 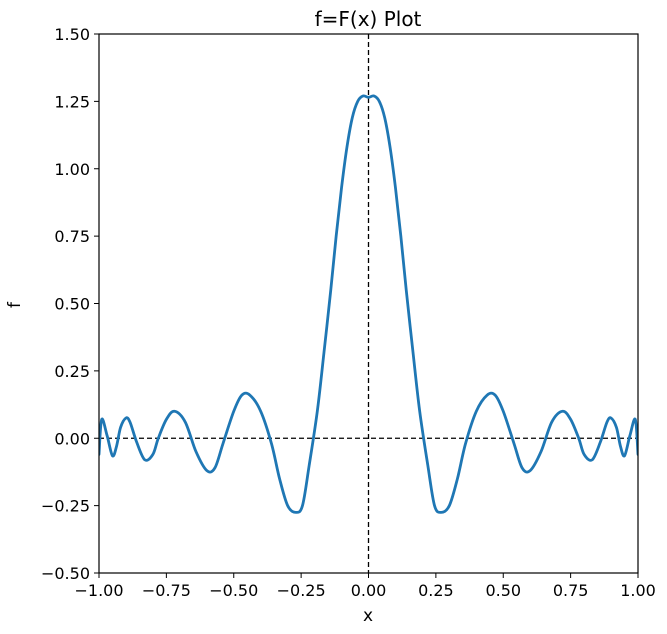 I want to click on x-tick-label: −1.00, so click(x=98, y=590).